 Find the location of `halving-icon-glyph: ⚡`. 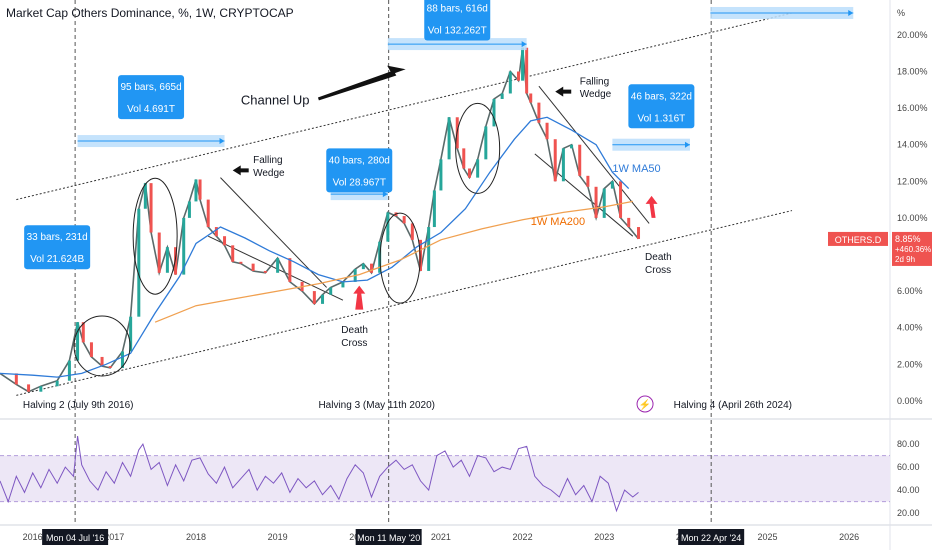

halving-icon-glyph: ⚡ is located at coordinates (645, 404).